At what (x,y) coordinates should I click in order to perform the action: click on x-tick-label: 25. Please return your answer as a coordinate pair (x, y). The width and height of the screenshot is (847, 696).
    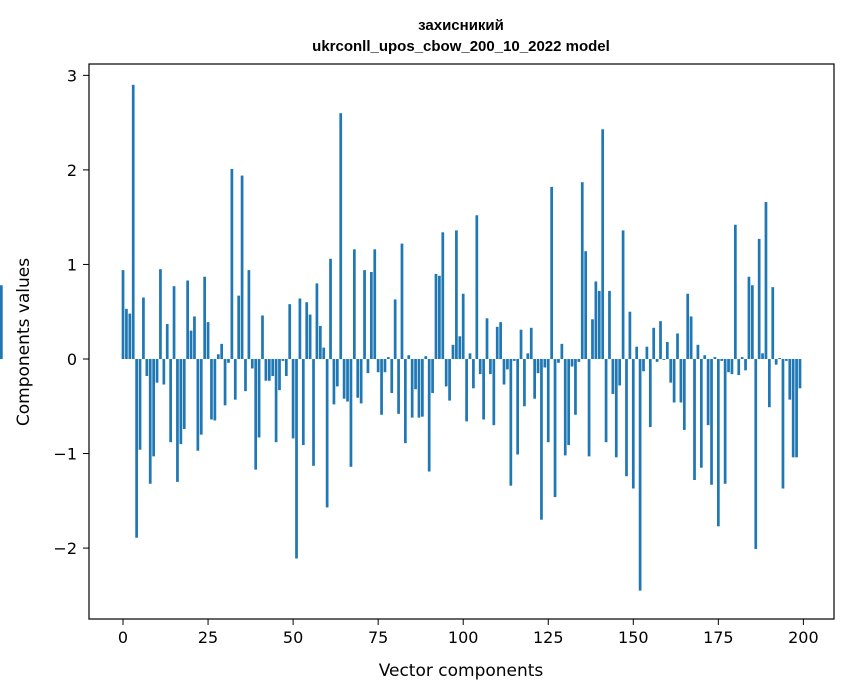
    Looking at the image, I should click on (208, 637).